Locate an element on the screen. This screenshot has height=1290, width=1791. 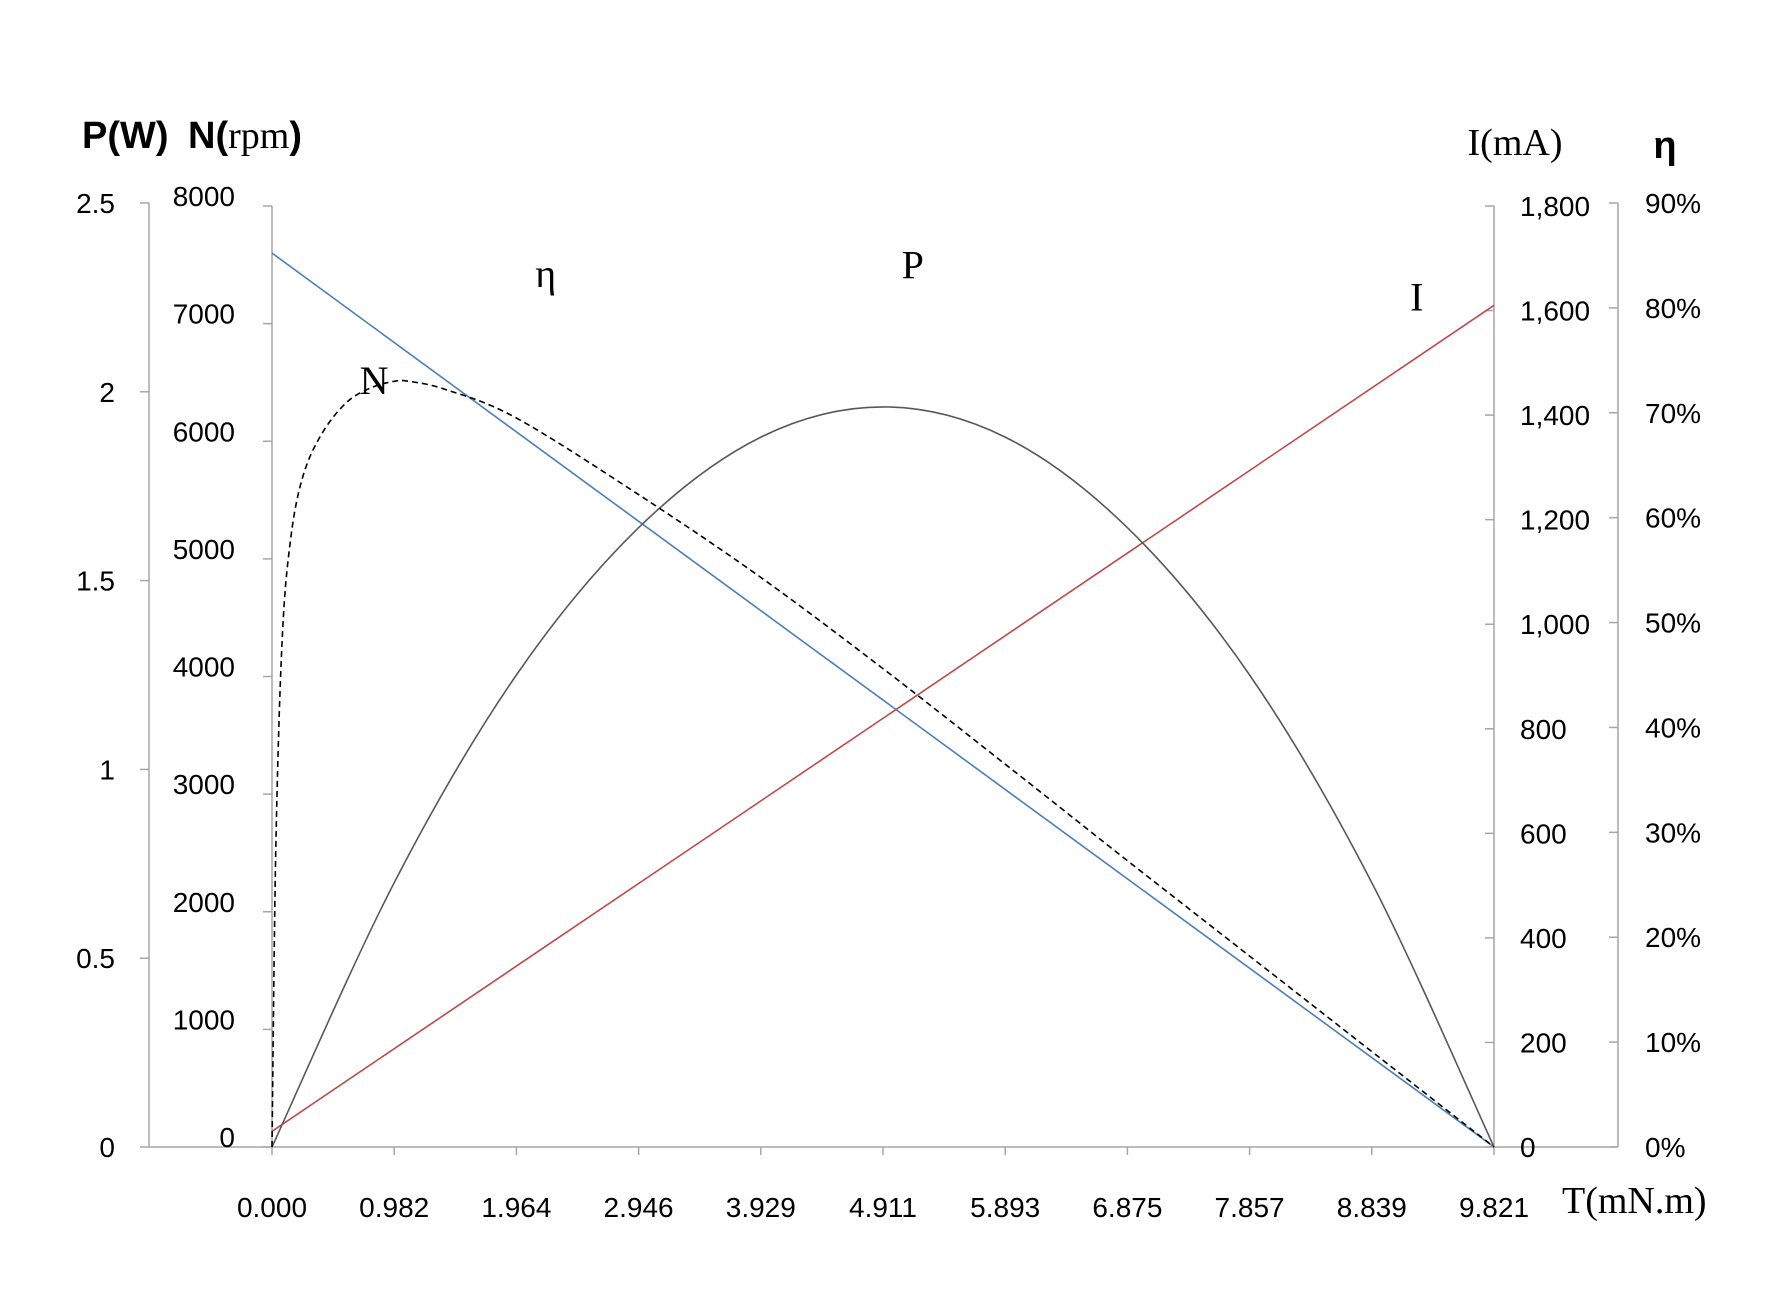
x-tick-label: 4.911 is located at coordinates (883, 1207).